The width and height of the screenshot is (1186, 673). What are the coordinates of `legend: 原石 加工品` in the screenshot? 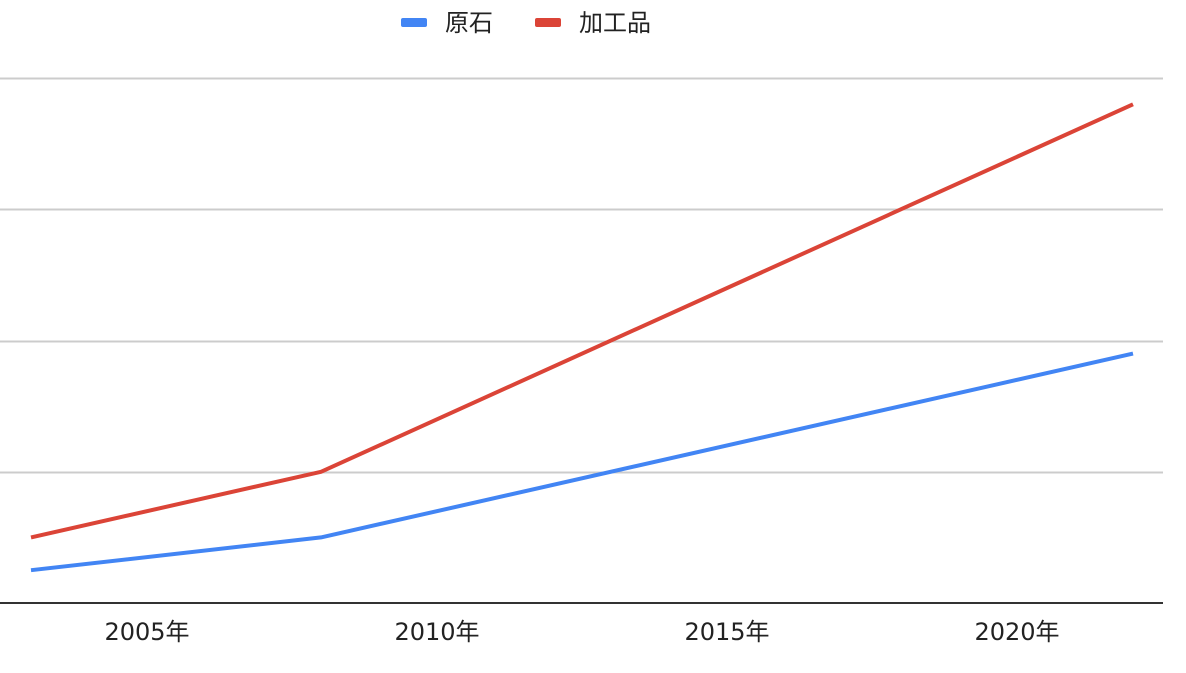 It's located at (526, 23).